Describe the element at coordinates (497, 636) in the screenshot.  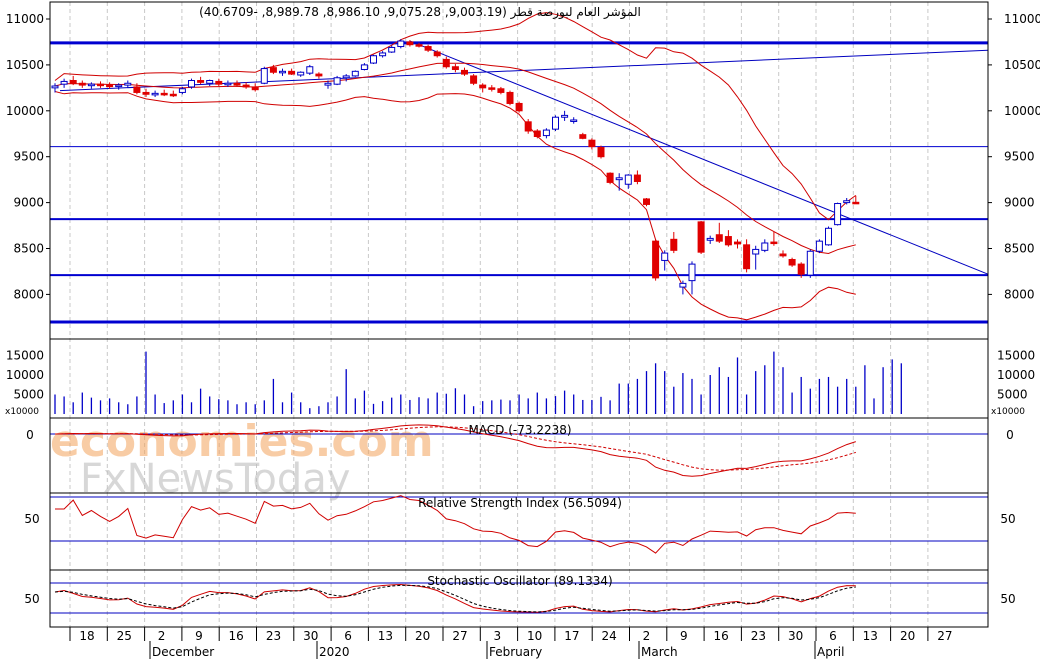
I see `x-tick-11: 3` at that location.